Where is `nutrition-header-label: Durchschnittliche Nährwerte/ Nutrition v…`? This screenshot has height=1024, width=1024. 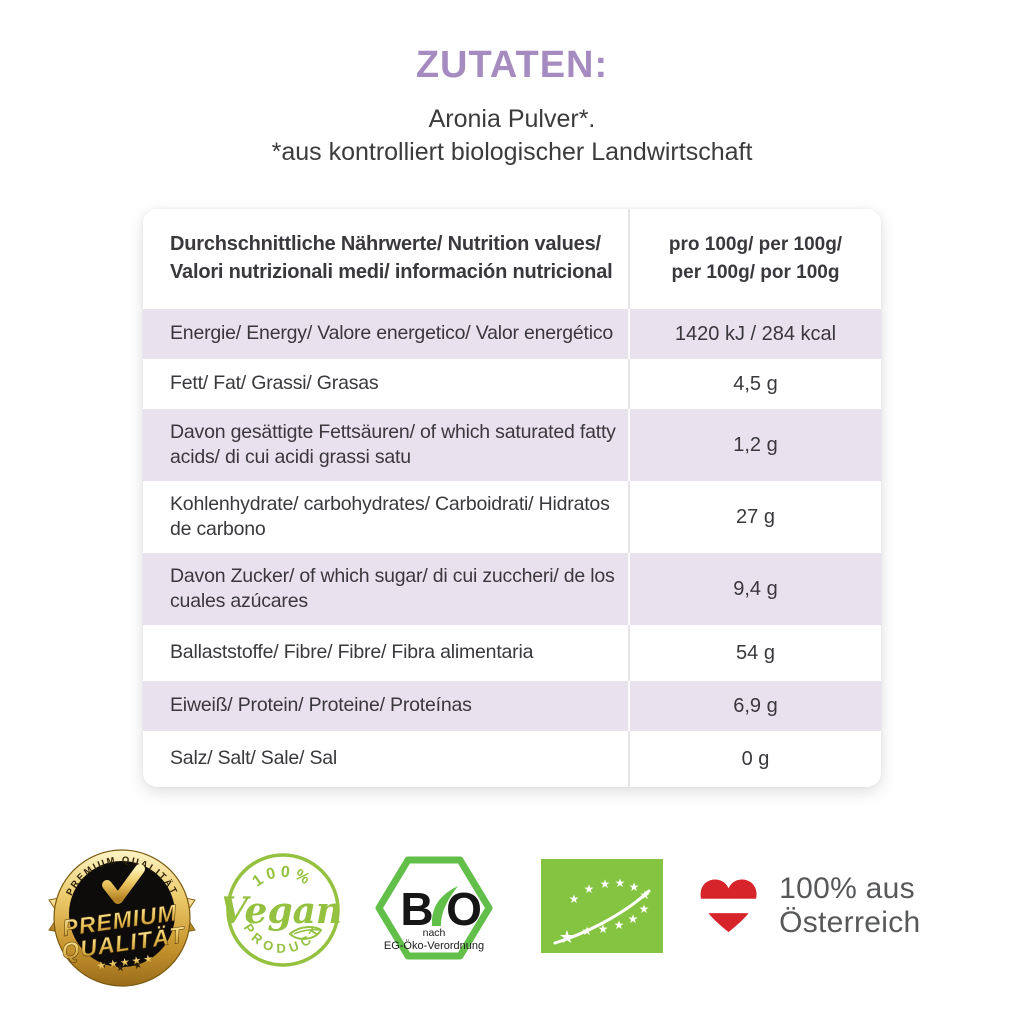
nutrition-header-label: Durchschnittliche Nährwerte/ Nutrition v… is located at coordinates (391, 258).